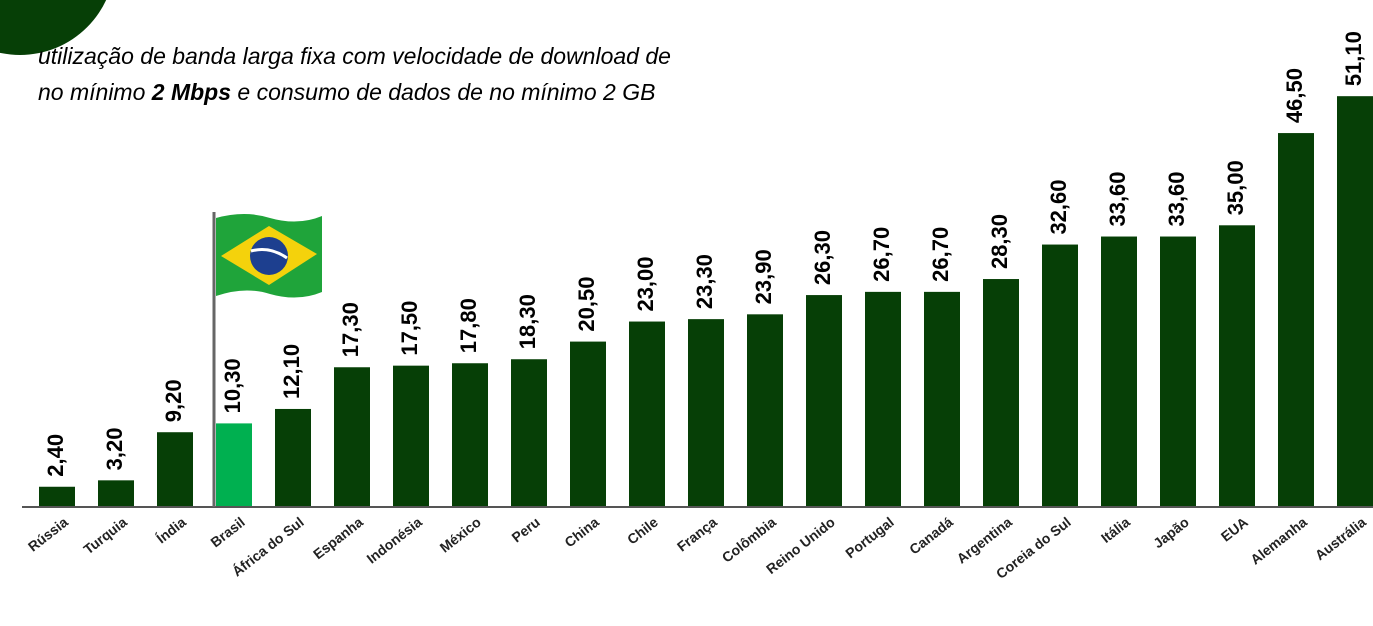 The width and height of the screenshot is (1373, 626). Describe the element at coordinates (468, 325) in the screenshot. I see `value-label: 17,80` at that location.